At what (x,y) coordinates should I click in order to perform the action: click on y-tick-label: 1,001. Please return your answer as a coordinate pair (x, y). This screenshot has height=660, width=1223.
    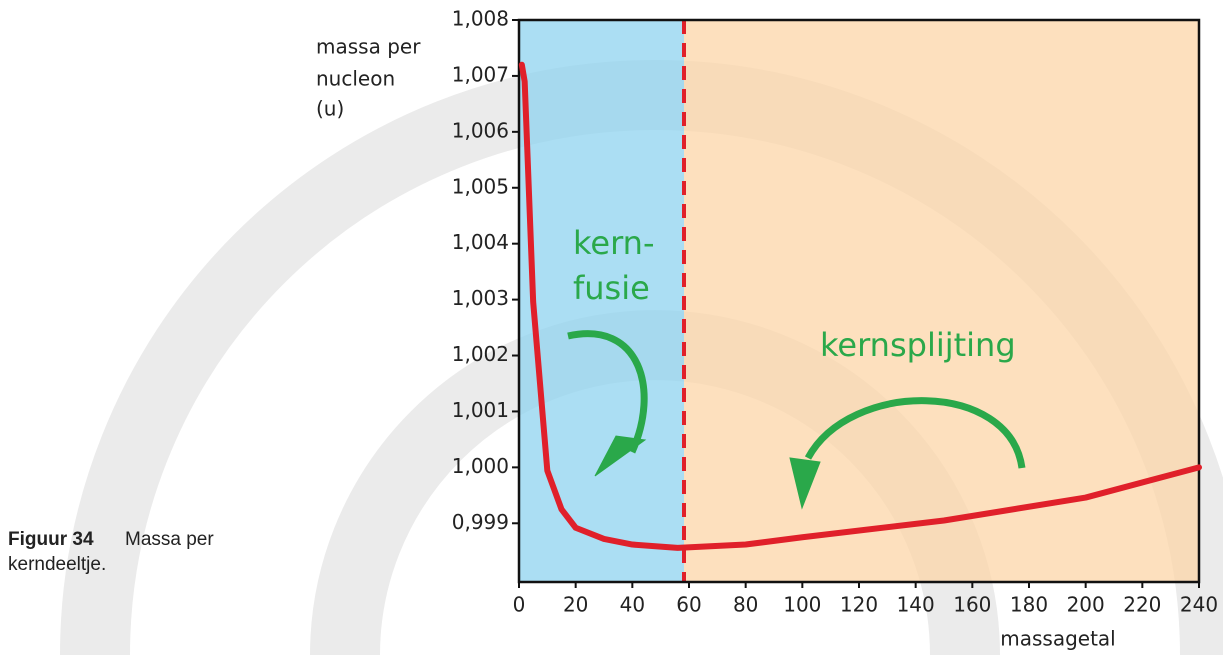
    Looking at the image, I should click on (480, 410).